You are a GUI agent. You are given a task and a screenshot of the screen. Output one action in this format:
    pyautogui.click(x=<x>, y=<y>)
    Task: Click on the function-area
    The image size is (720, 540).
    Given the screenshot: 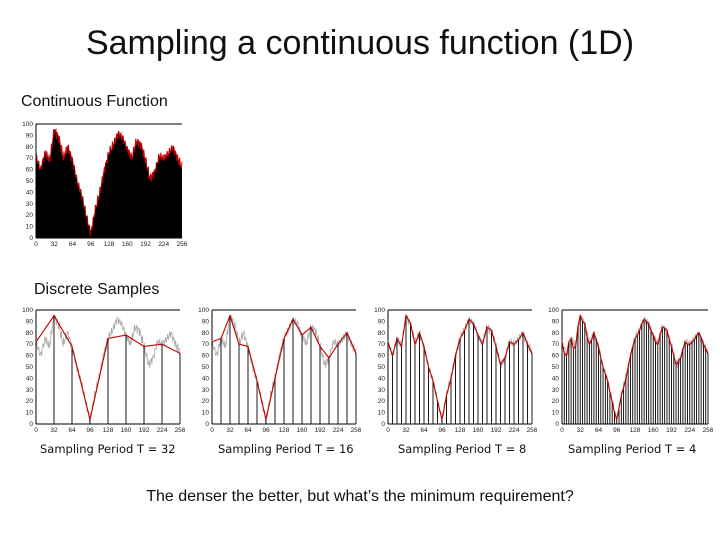 What is the action you would take?
    pyautogui.click(x=109, y=183)
    